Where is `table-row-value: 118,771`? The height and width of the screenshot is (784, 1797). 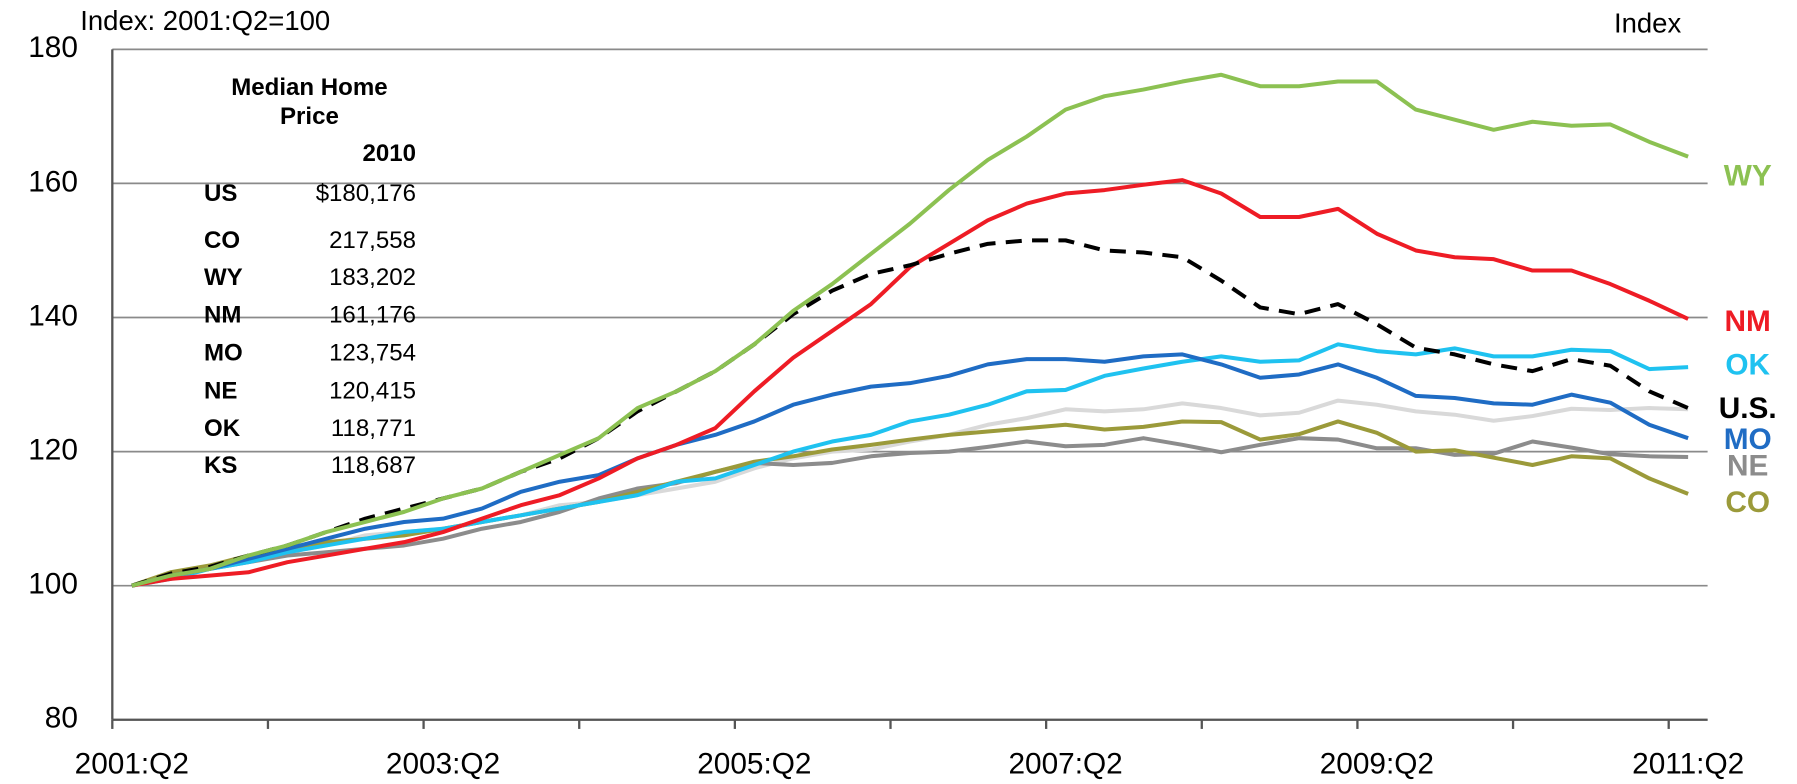
table-row-value: 118,771 is located at coordinates (373, 428).